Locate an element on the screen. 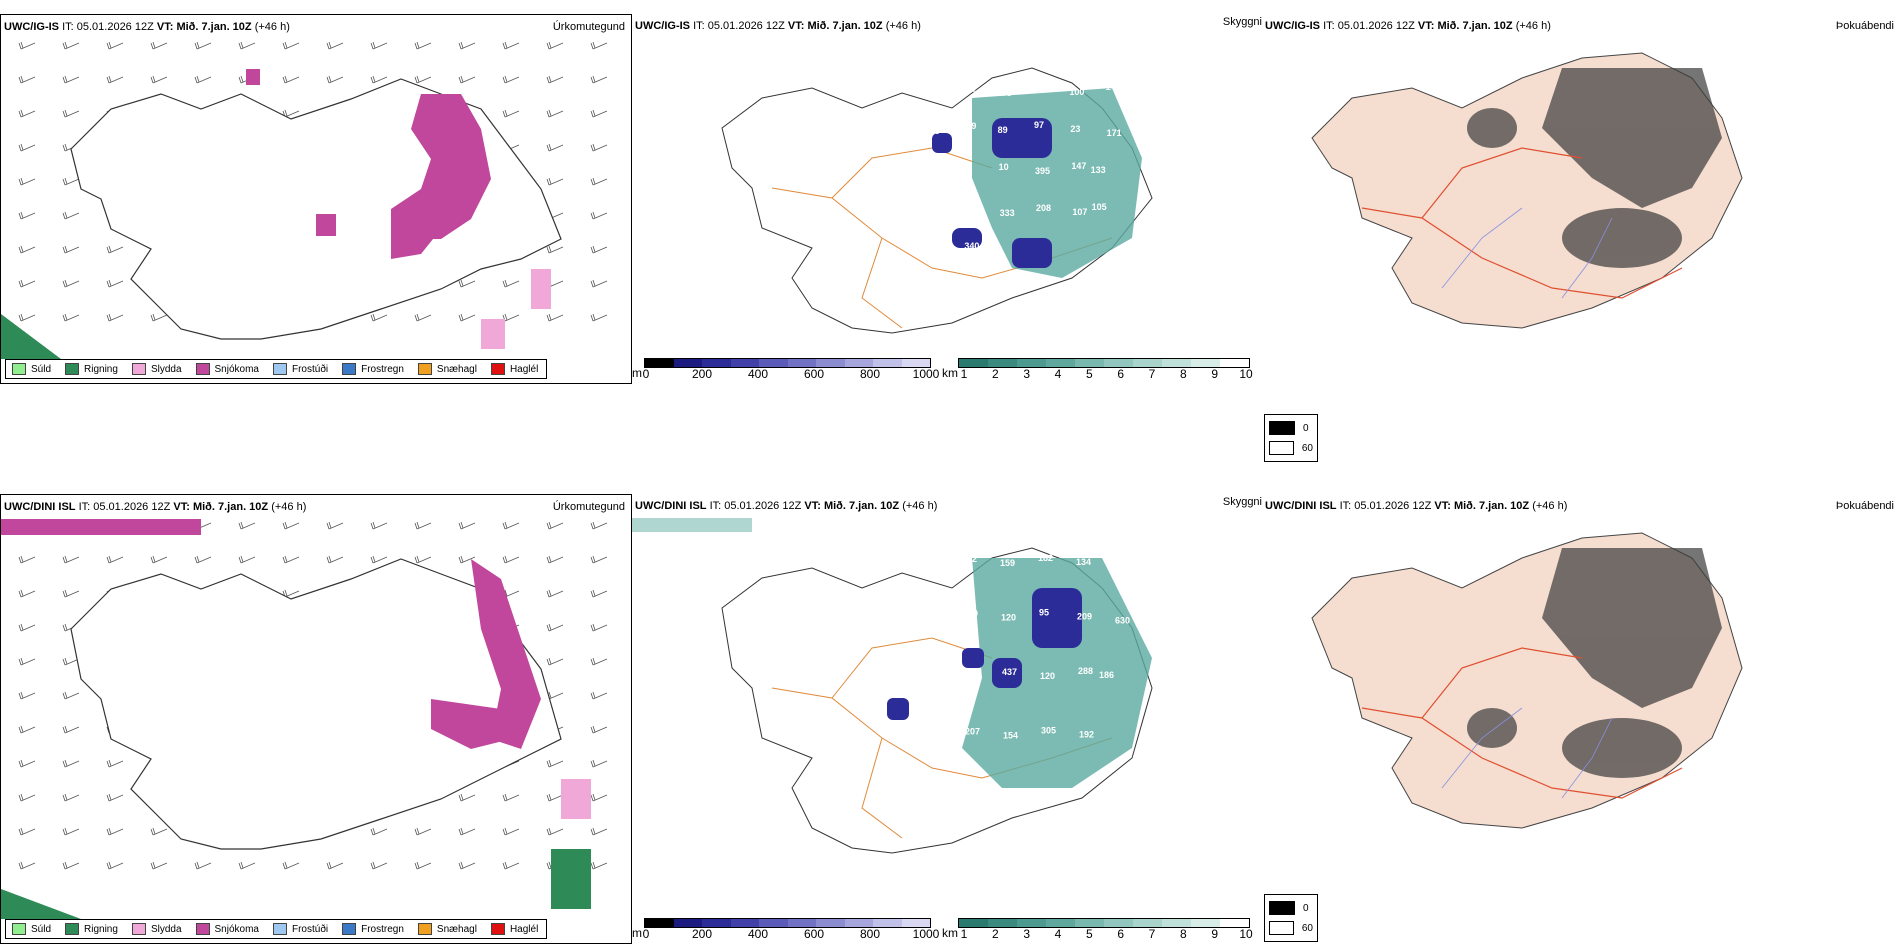 The width and height of the screenshot is (1900, 950). legend-tick: 2 is located at coordinates (995, 374).